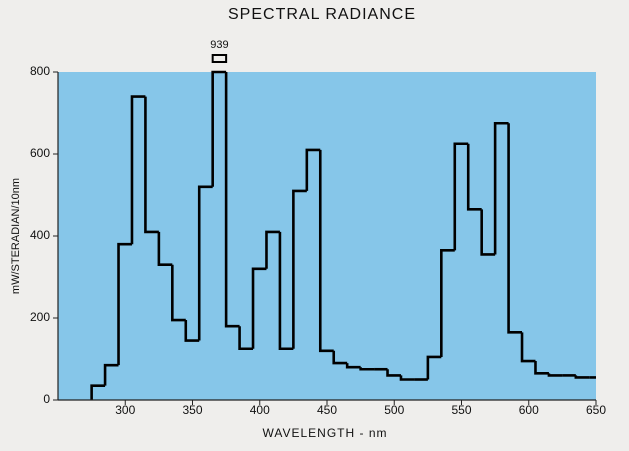 This screenshot has width=629, height=451. What do you see at coordinates (219, 58) in the screenshot?
I see `overflow-box` at bounding box center [219, 58].